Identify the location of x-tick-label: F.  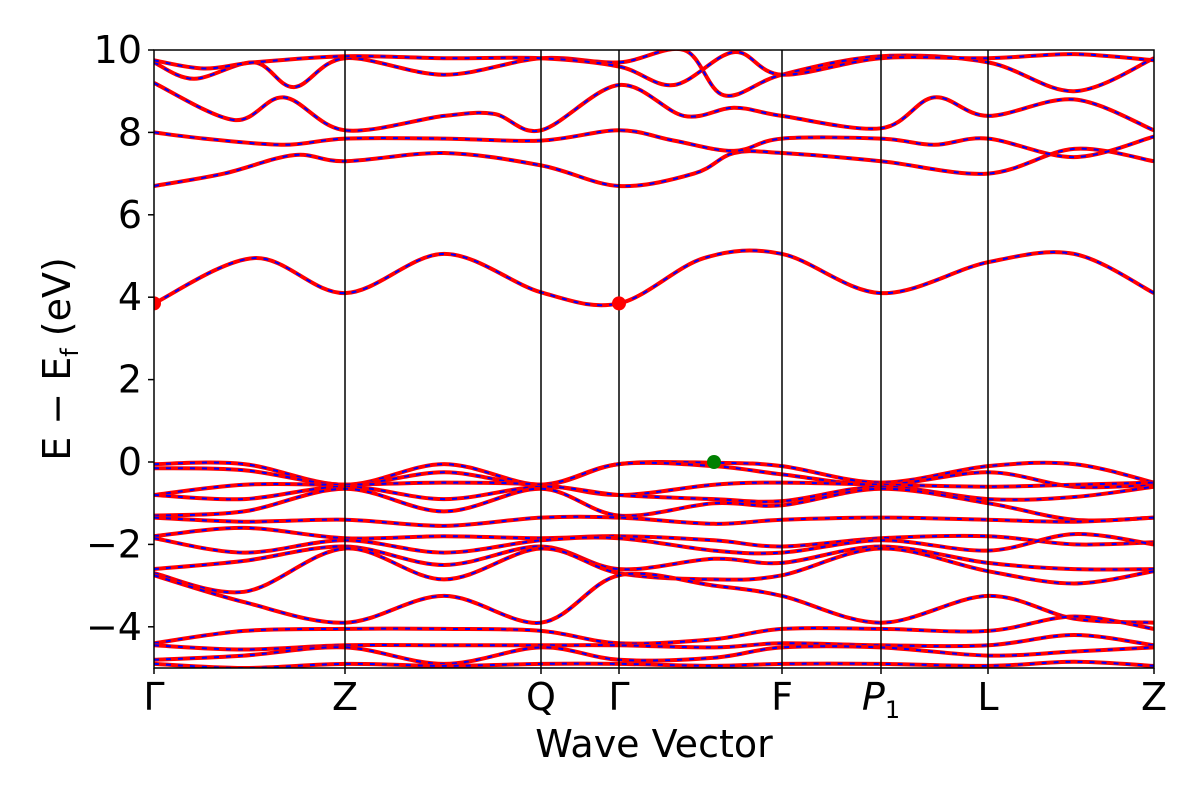
(782, 697).